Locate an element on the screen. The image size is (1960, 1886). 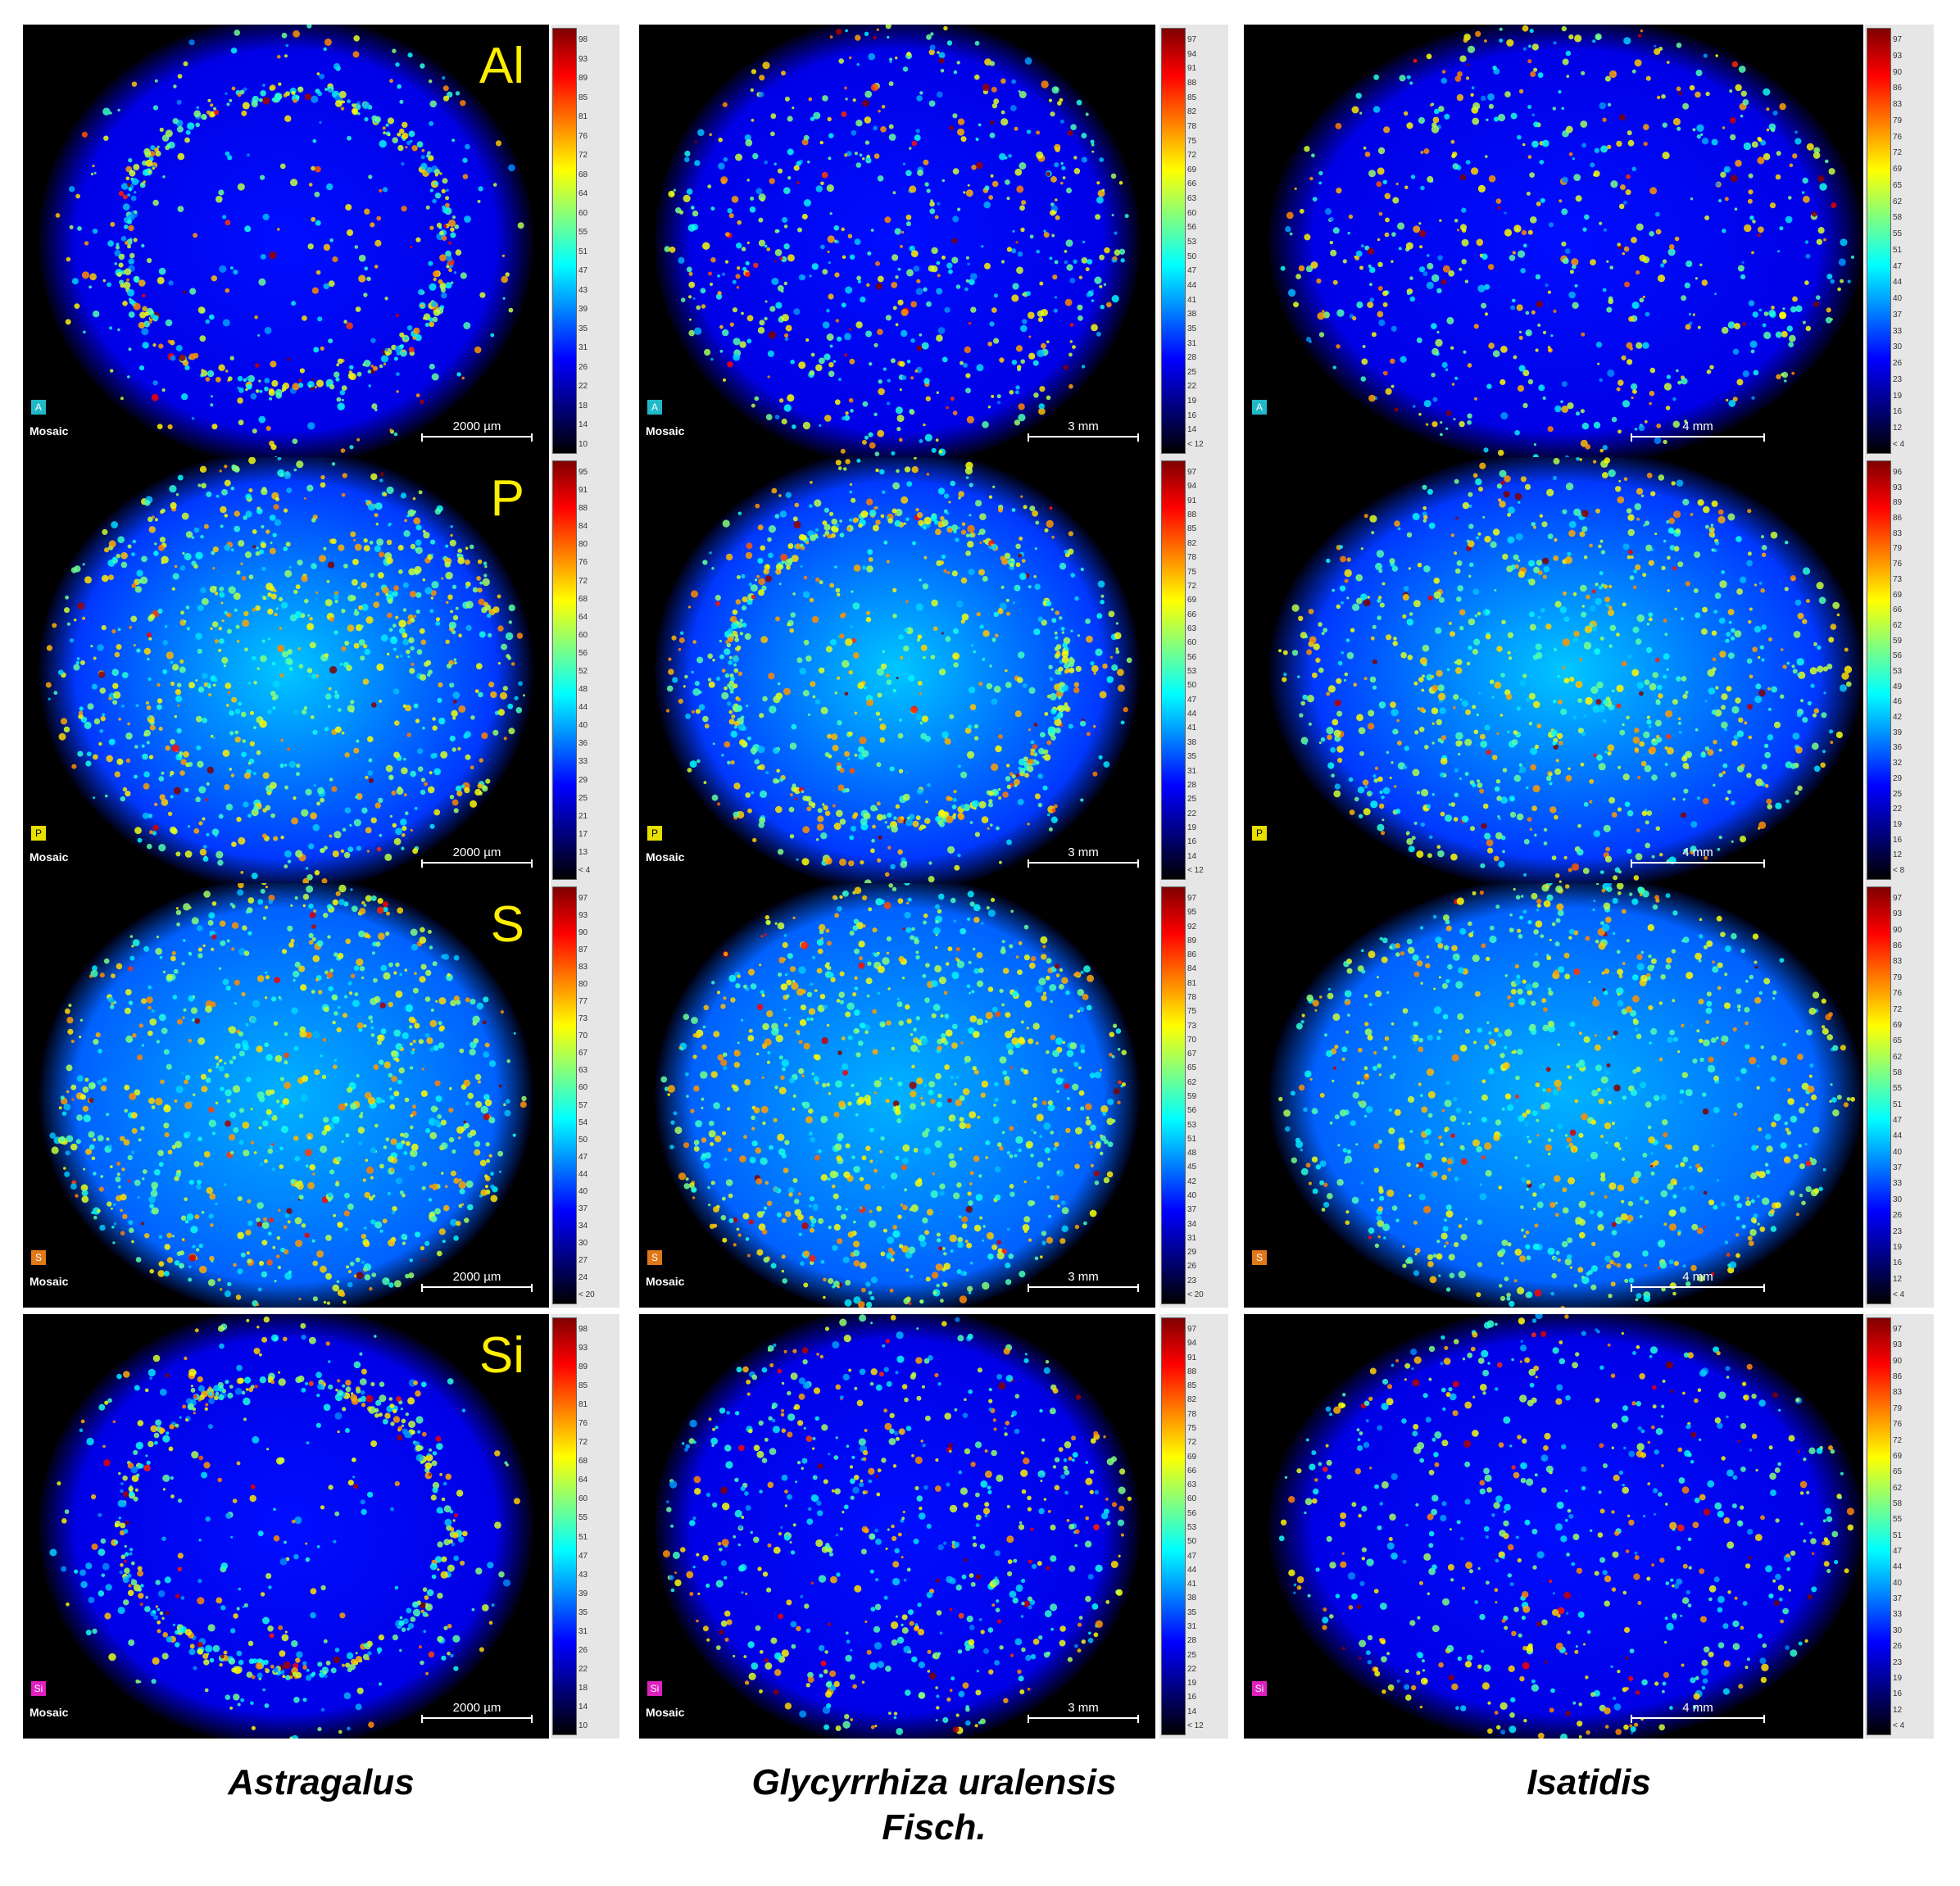
element-label: P is located at coordinates (507, 498).